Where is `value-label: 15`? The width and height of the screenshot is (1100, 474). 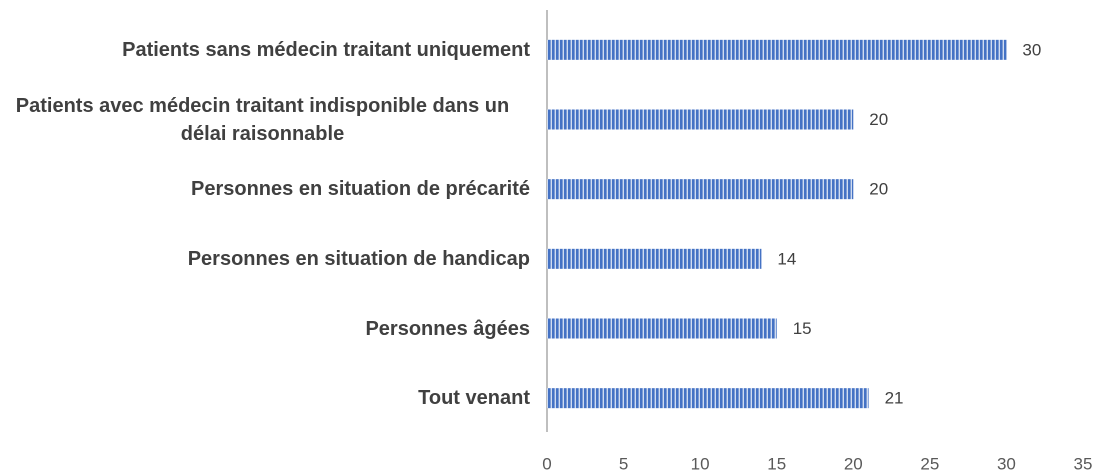 value-label: 15 is located at coordinates (802, 328).